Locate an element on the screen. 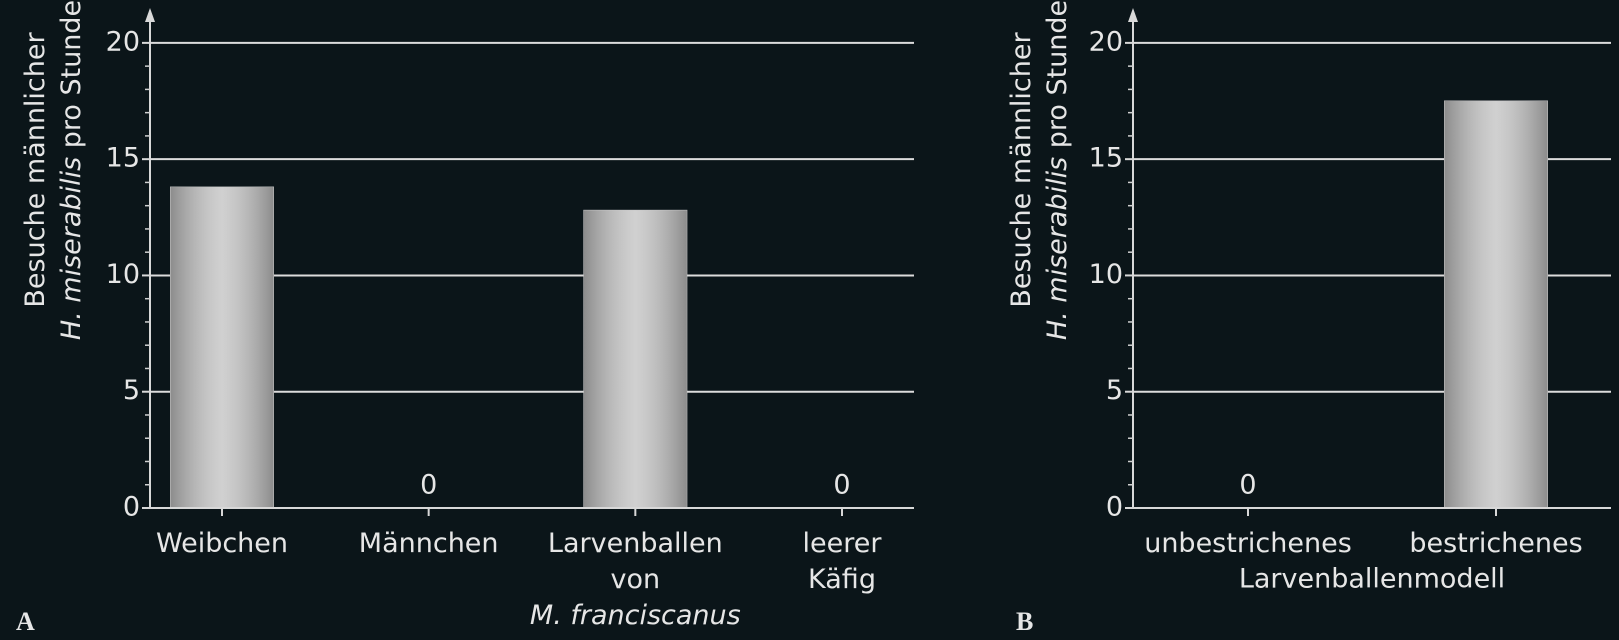 This screenshot has height=640, width=1619. label-line: Weibchen is located at coordinates (222, 543).